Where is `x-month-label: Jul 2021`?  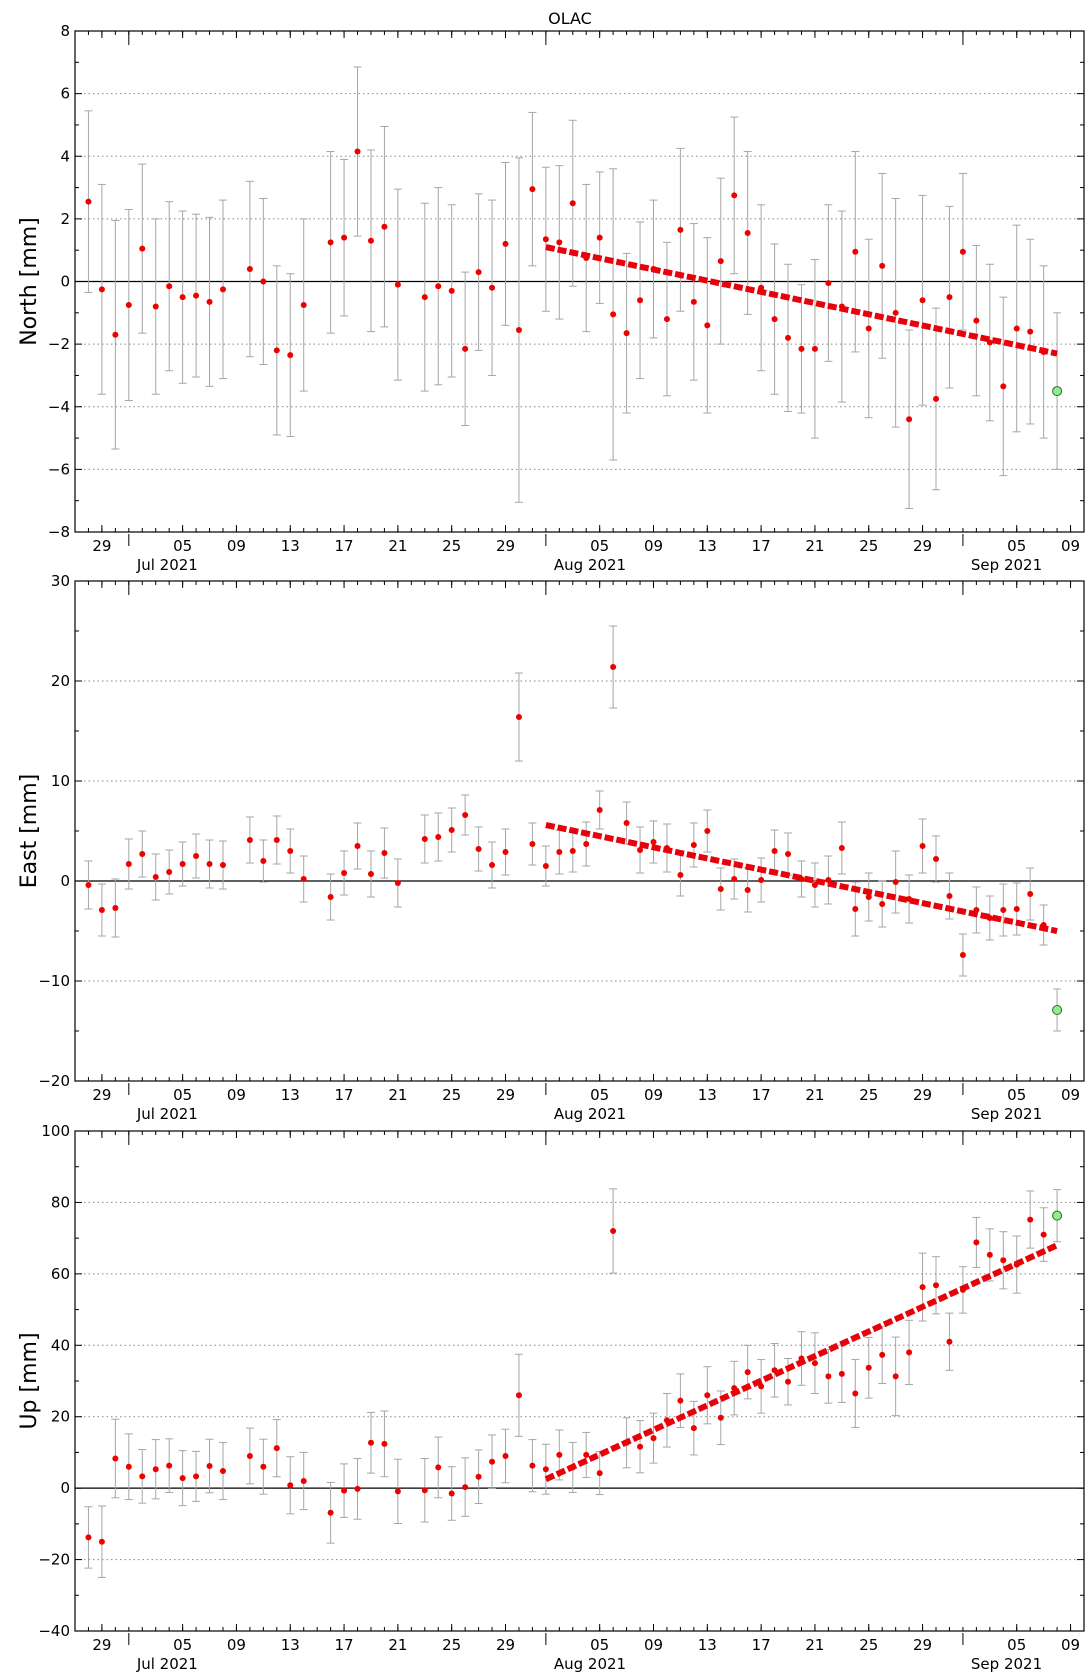
x-month-label: Jul 2021 is located at coordinates (167, 565).